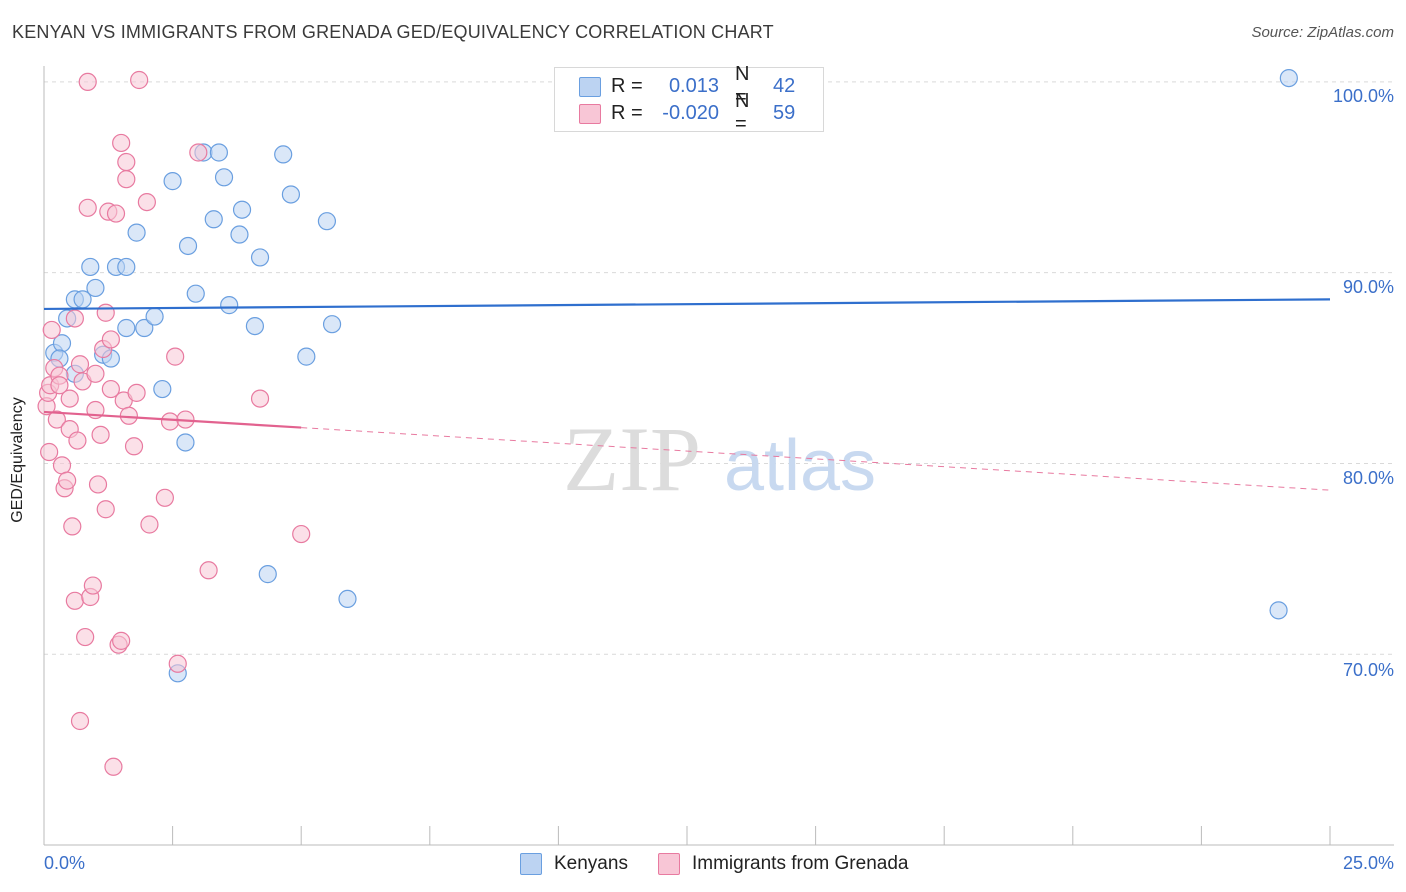 The image size is (1406, 892). I want to click on legend-swatch-grenada, so click(669, 864).